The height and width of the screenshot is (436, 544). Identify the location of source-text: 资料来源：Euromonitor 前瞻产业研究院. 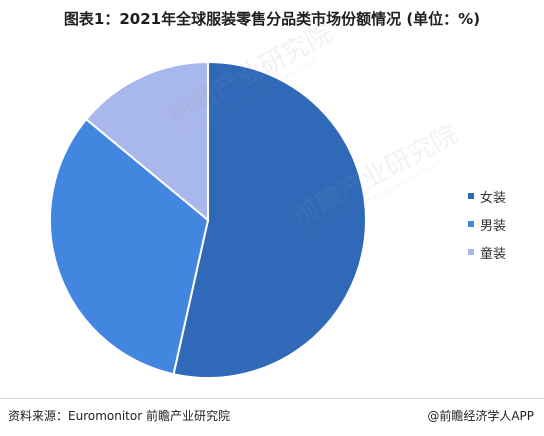
(119, 416).